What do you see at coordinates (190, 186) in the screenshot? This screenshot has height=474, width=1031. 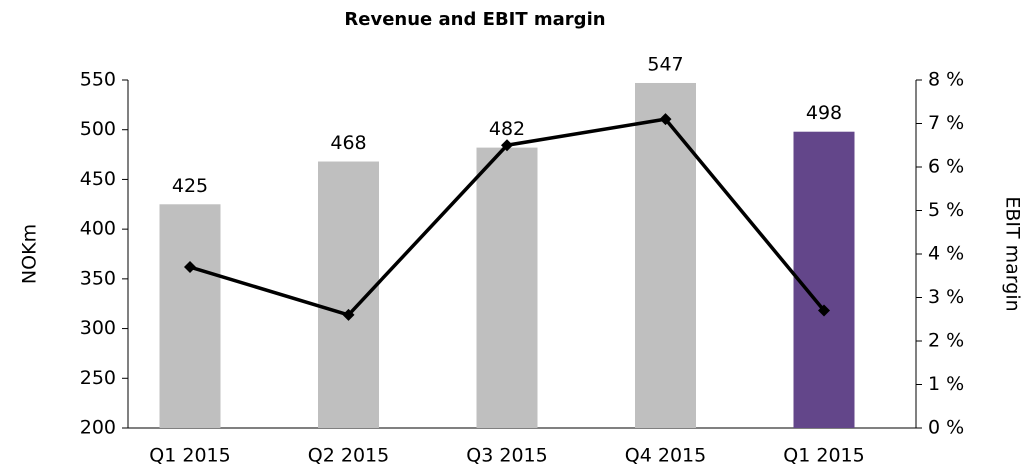 I see `data-label: 425` at bounding box center [190, 186].